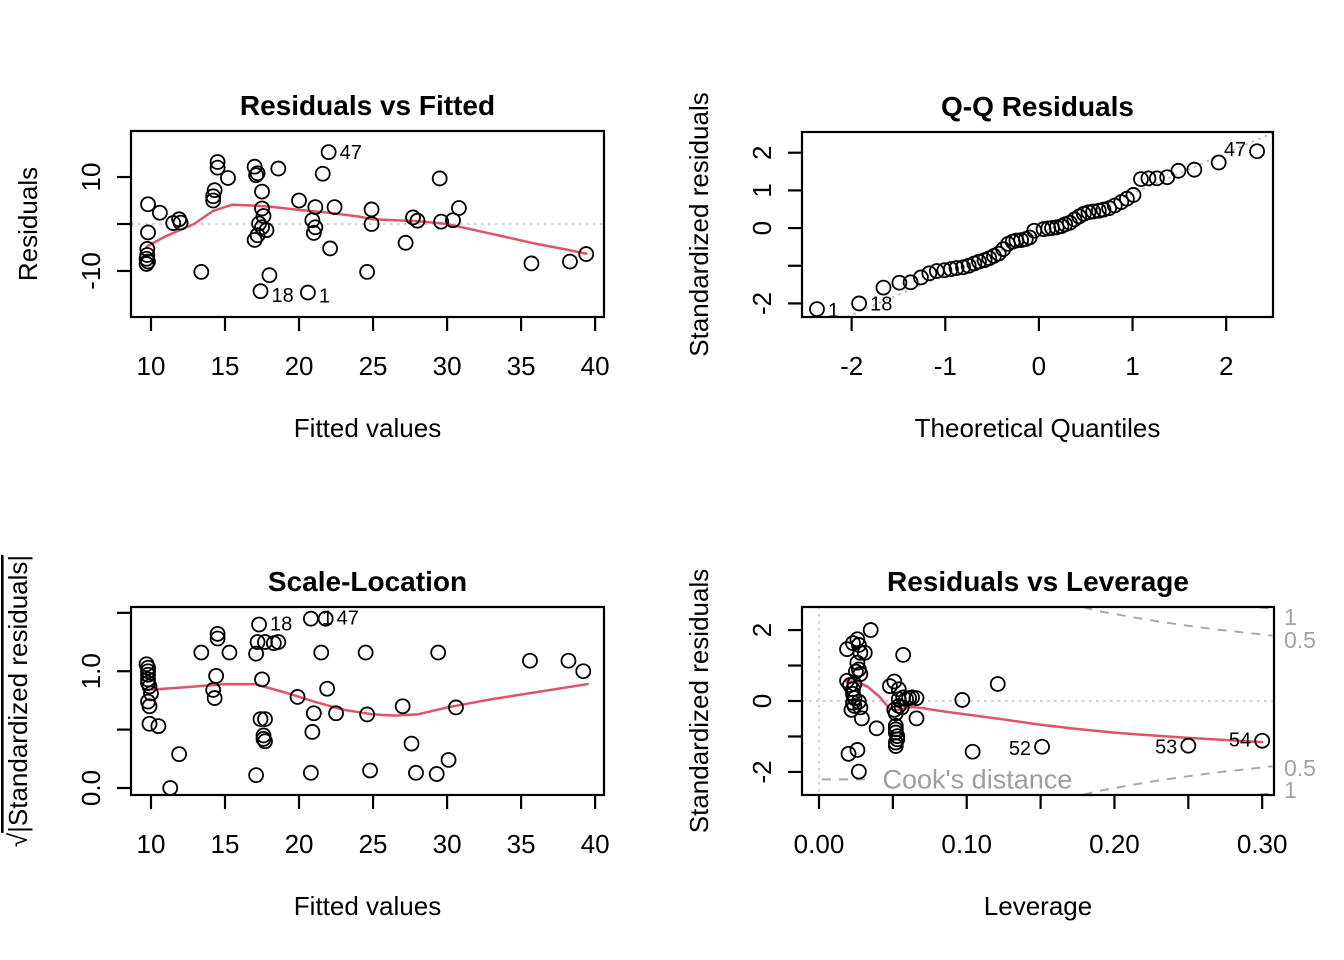  What do you see at coordinates (1240, 741) in the screenshot?
I see `point-label-54: 54` at bounding box center [1240, 741].